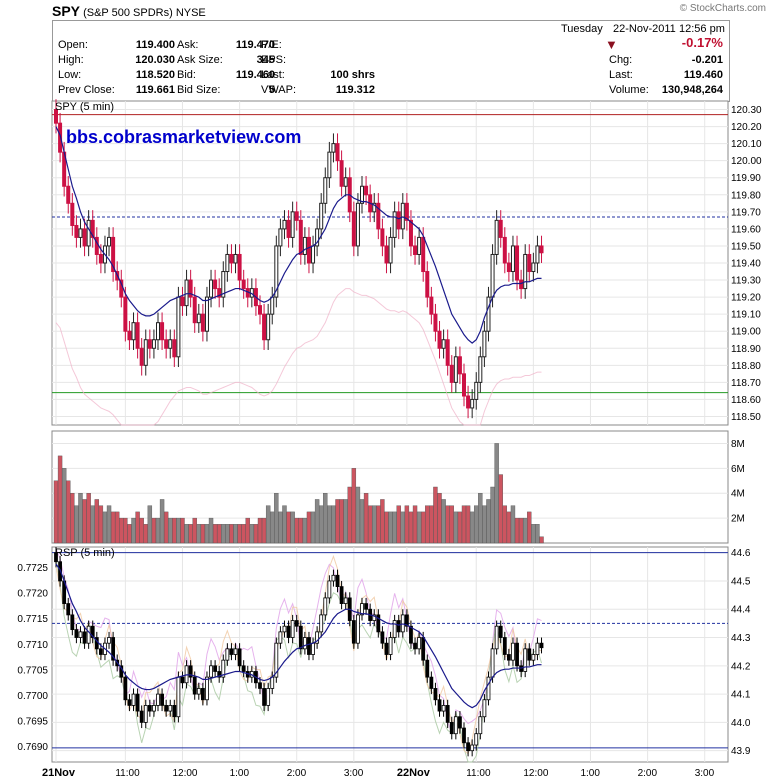 The image size is (780, 780). What do you see at coordinates (414, 773) in the screenshot?
I see `x-tick-label: 22Nov` at bounding box center [414, 773].